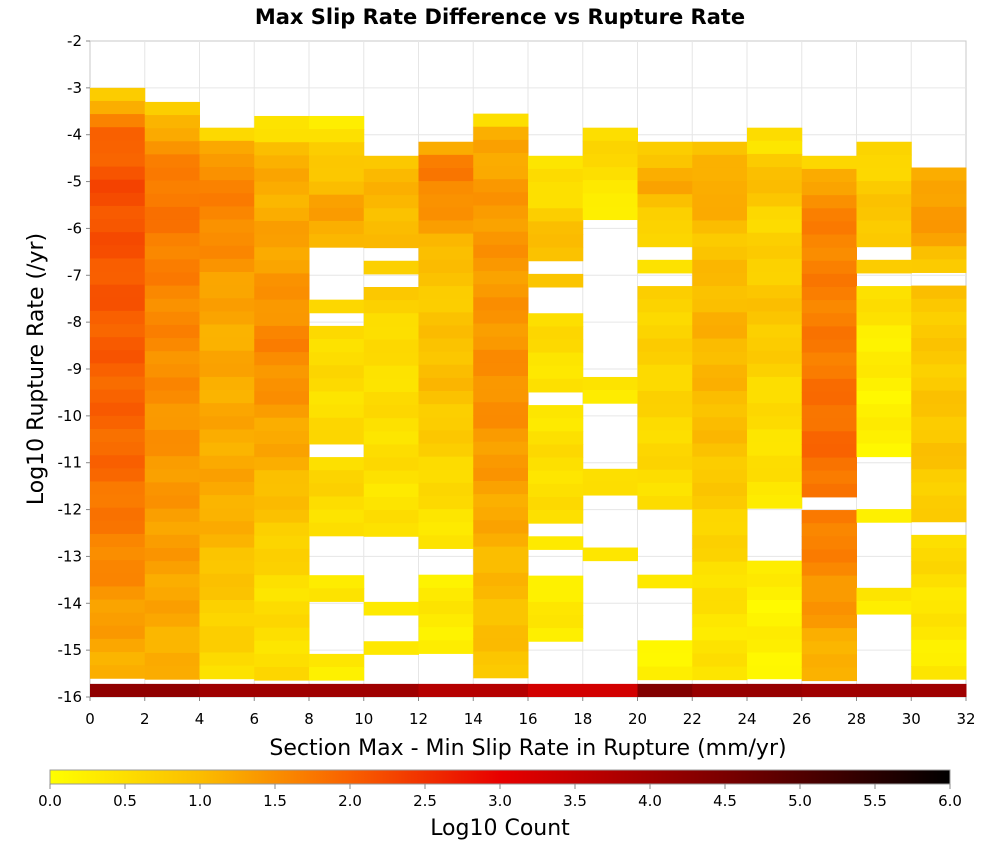  Describe the element at coordinates (70, 416) in the screenshot. I see `y-tick-label: -10` at that location.